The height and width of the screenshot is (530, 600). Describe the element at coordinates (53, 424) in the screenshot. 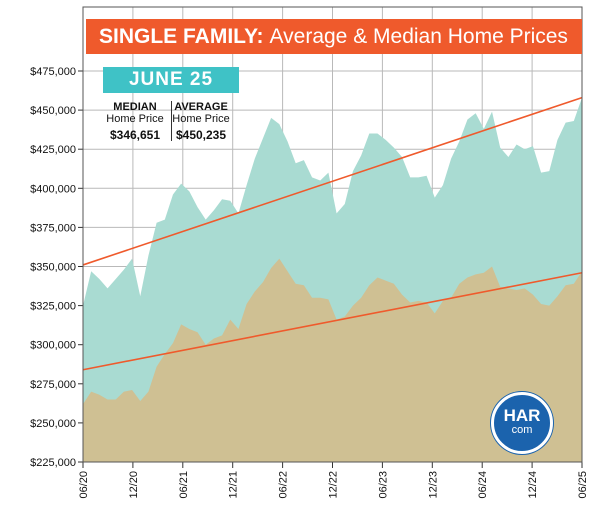

I see `y-tick-label: $250,000` at that location.